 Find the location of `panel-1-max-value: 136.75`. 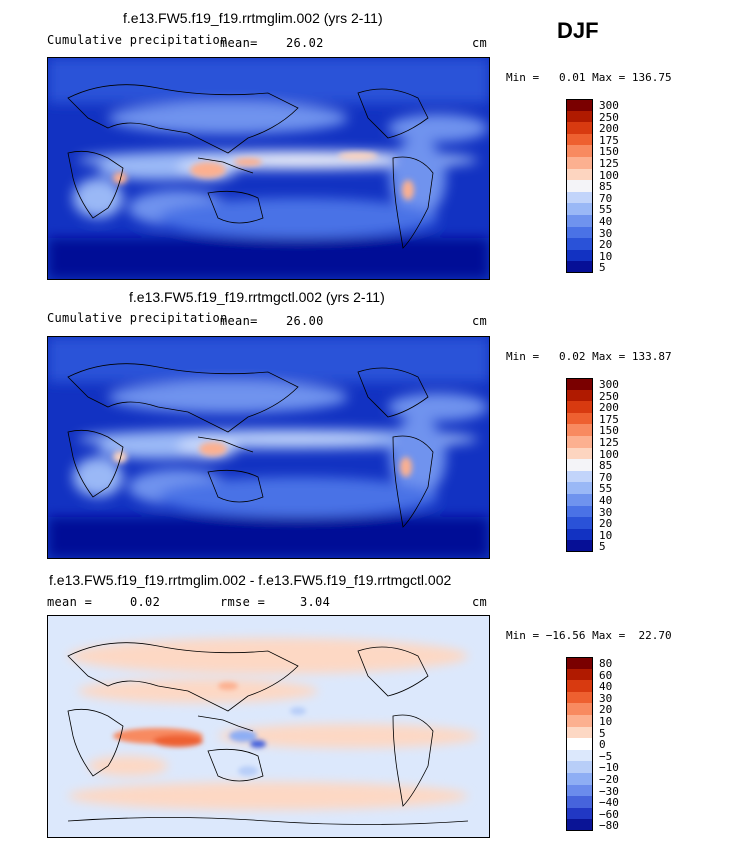

panel-1-max-value: 136.75 is located at coordinates (651, 77).